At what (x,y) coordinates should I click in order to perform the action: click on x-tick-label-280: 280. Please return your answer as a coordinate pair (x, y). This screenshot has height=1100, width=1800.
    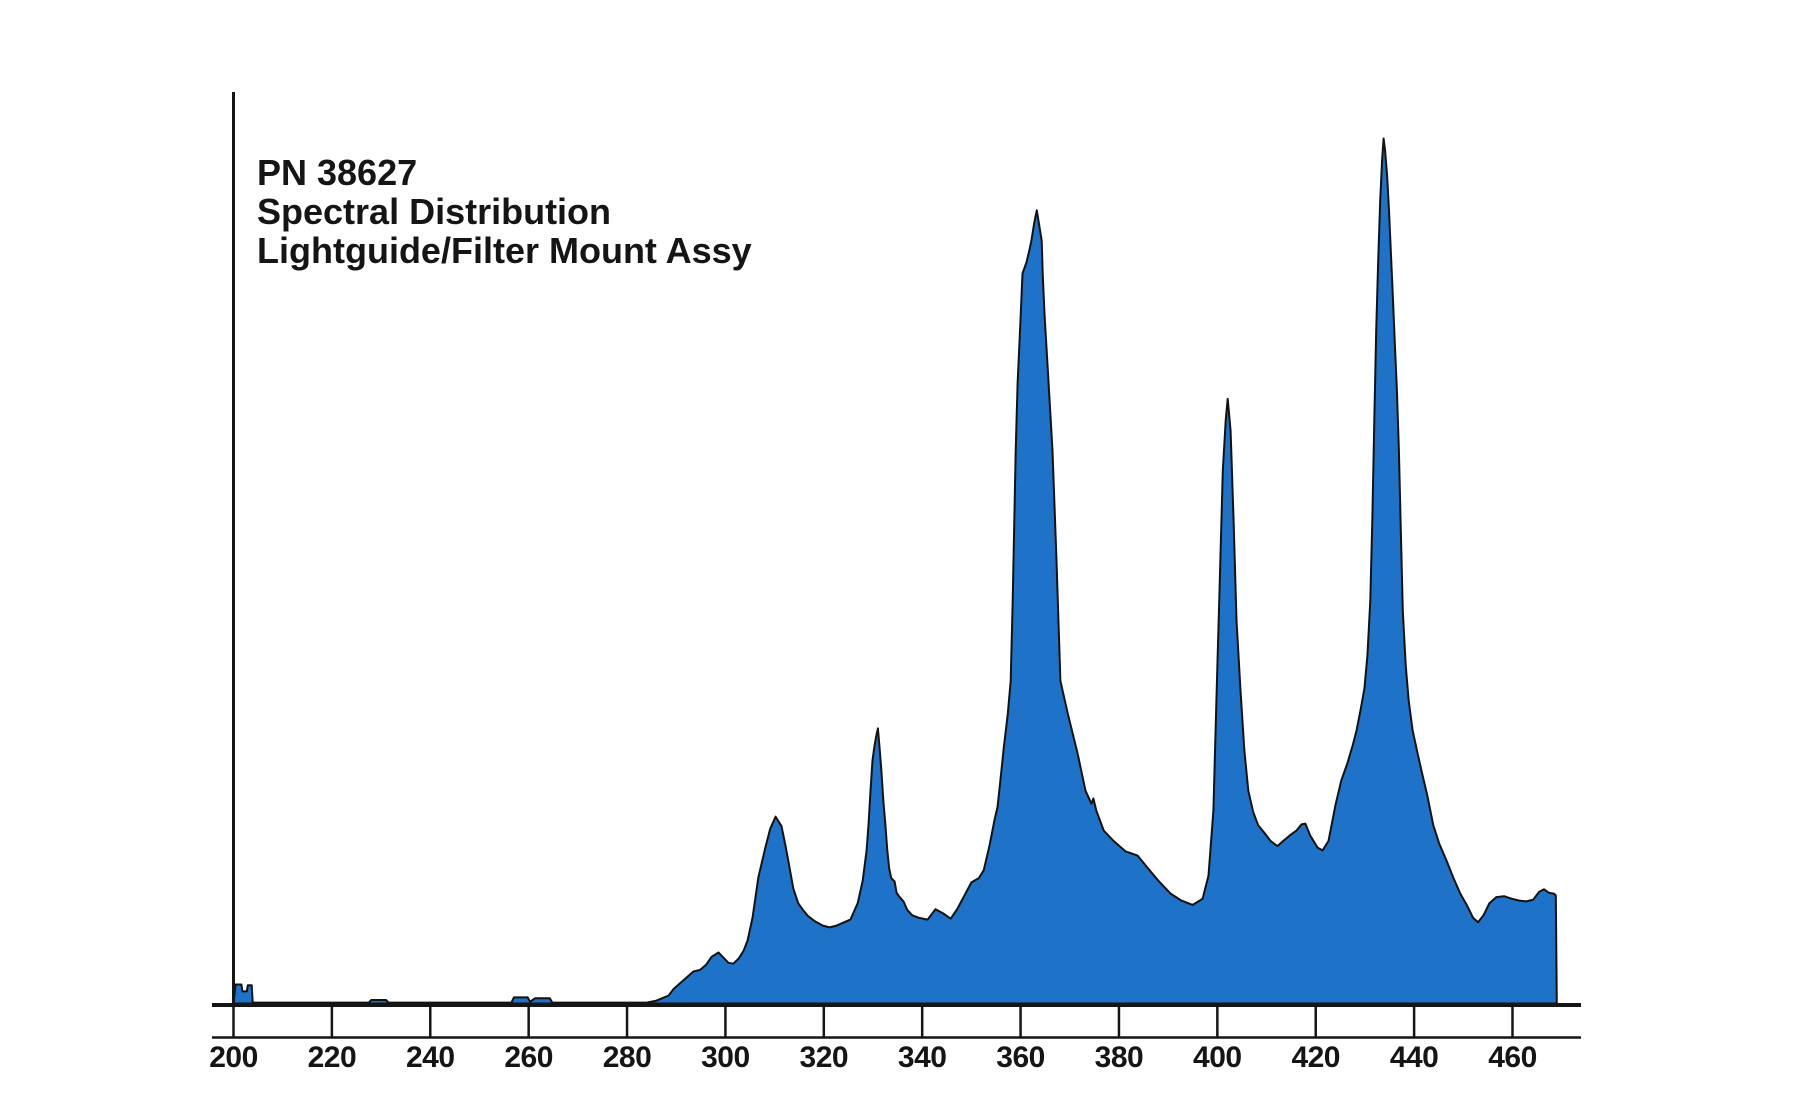
    Looking at the image, I should click on (627, 1057).